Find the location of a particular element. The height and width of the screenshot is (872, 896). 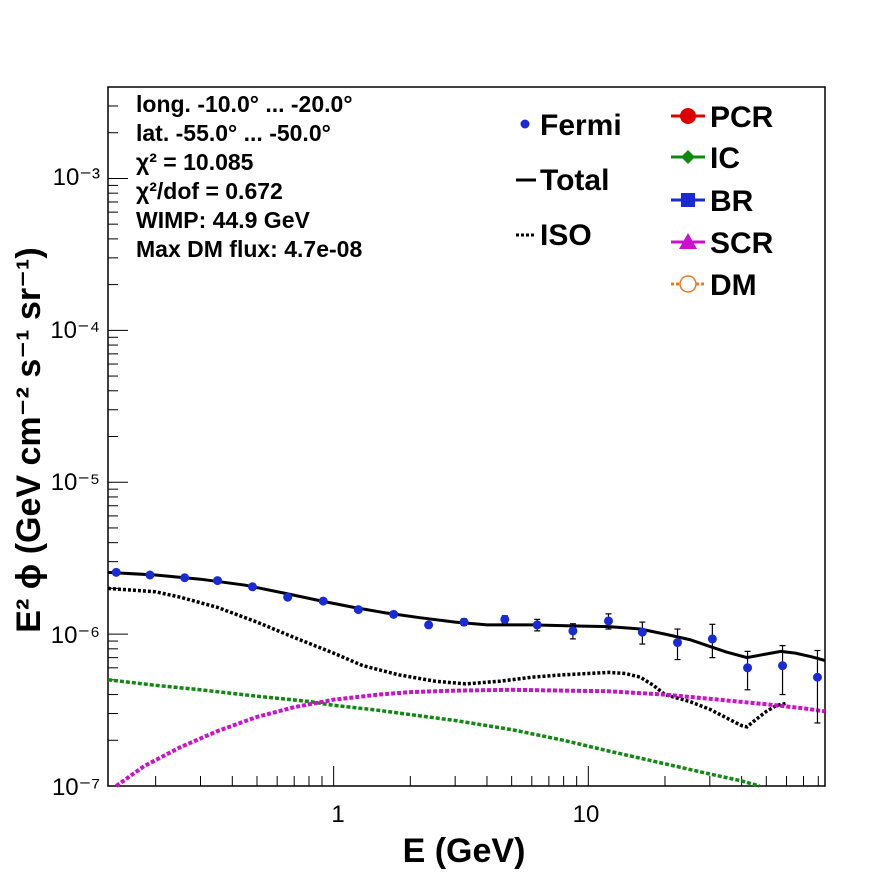

series-iso-curve is located at coordinates (447, 657).